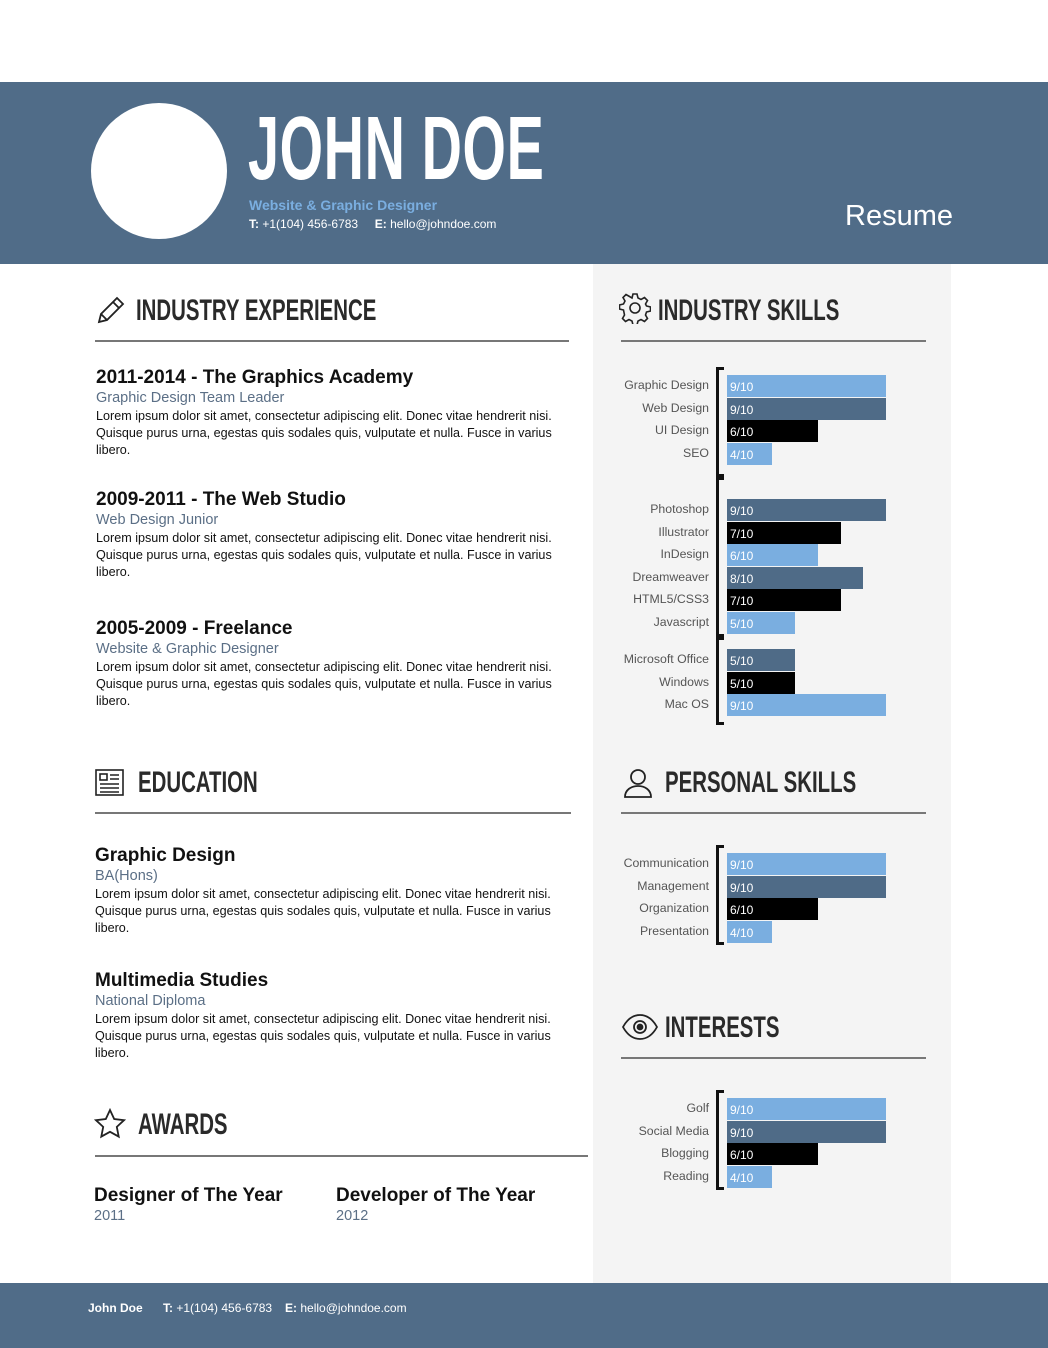 The height and width of the screenshot is (1348, 1048). What do you see at coordinates (346, 1308) in the screenshot?
I see `footer-email: E: hello@johndoe.com` at bounding box center [346, 1308].